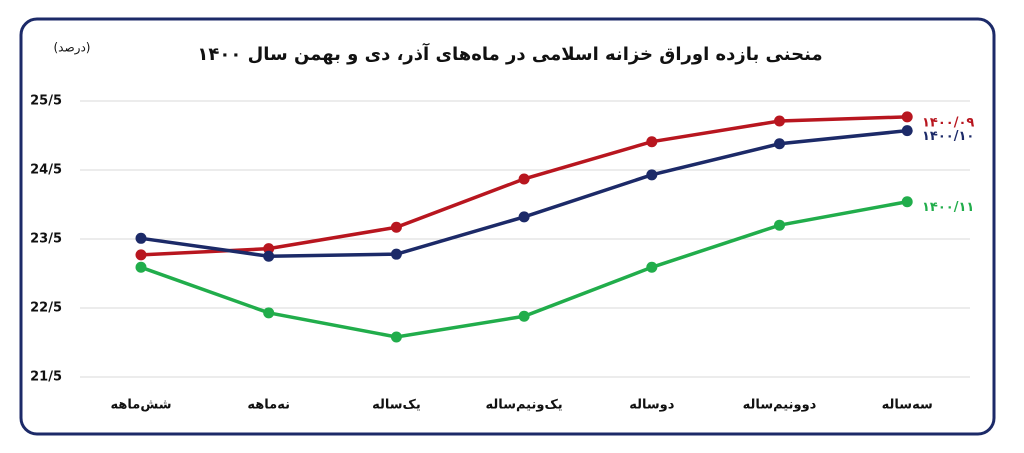 Image resolution: width=1024 pixels, height=453 pixels. Describe the element at coordinates (46, 239) in the screenshot. I see `y-tick-label: 23/5` at that location.